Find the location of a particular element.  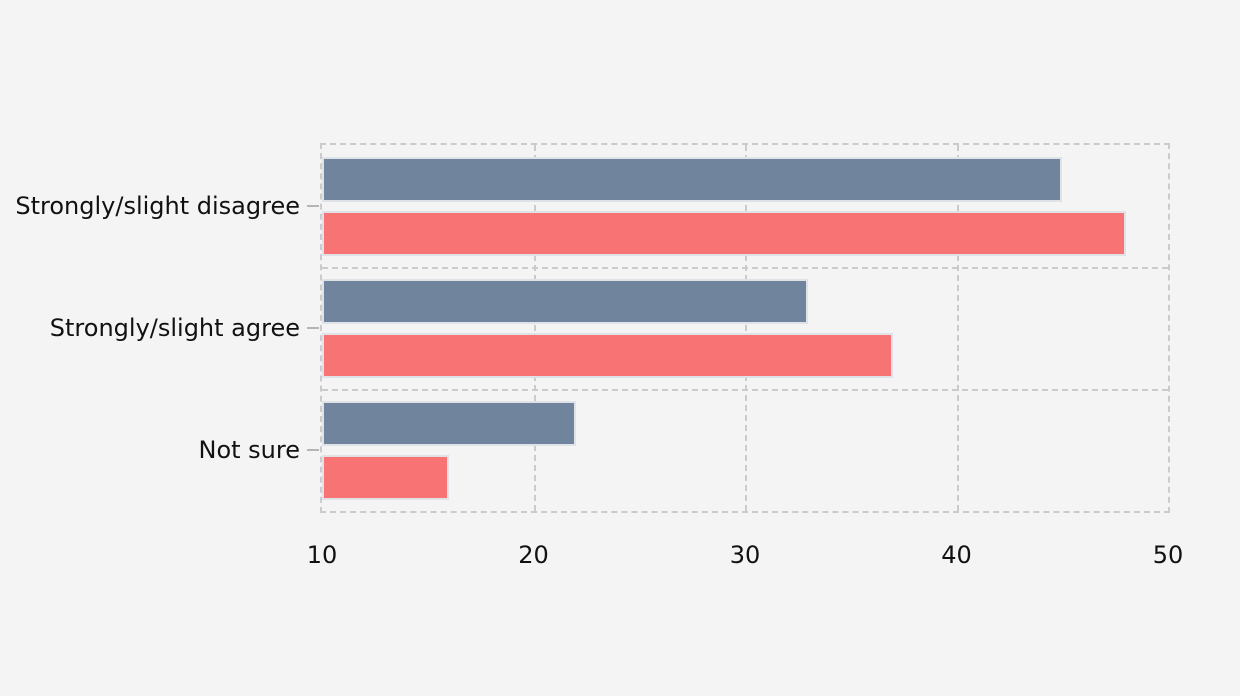

x-axis-tick-label: 40 is located at coordinates (956, 555).